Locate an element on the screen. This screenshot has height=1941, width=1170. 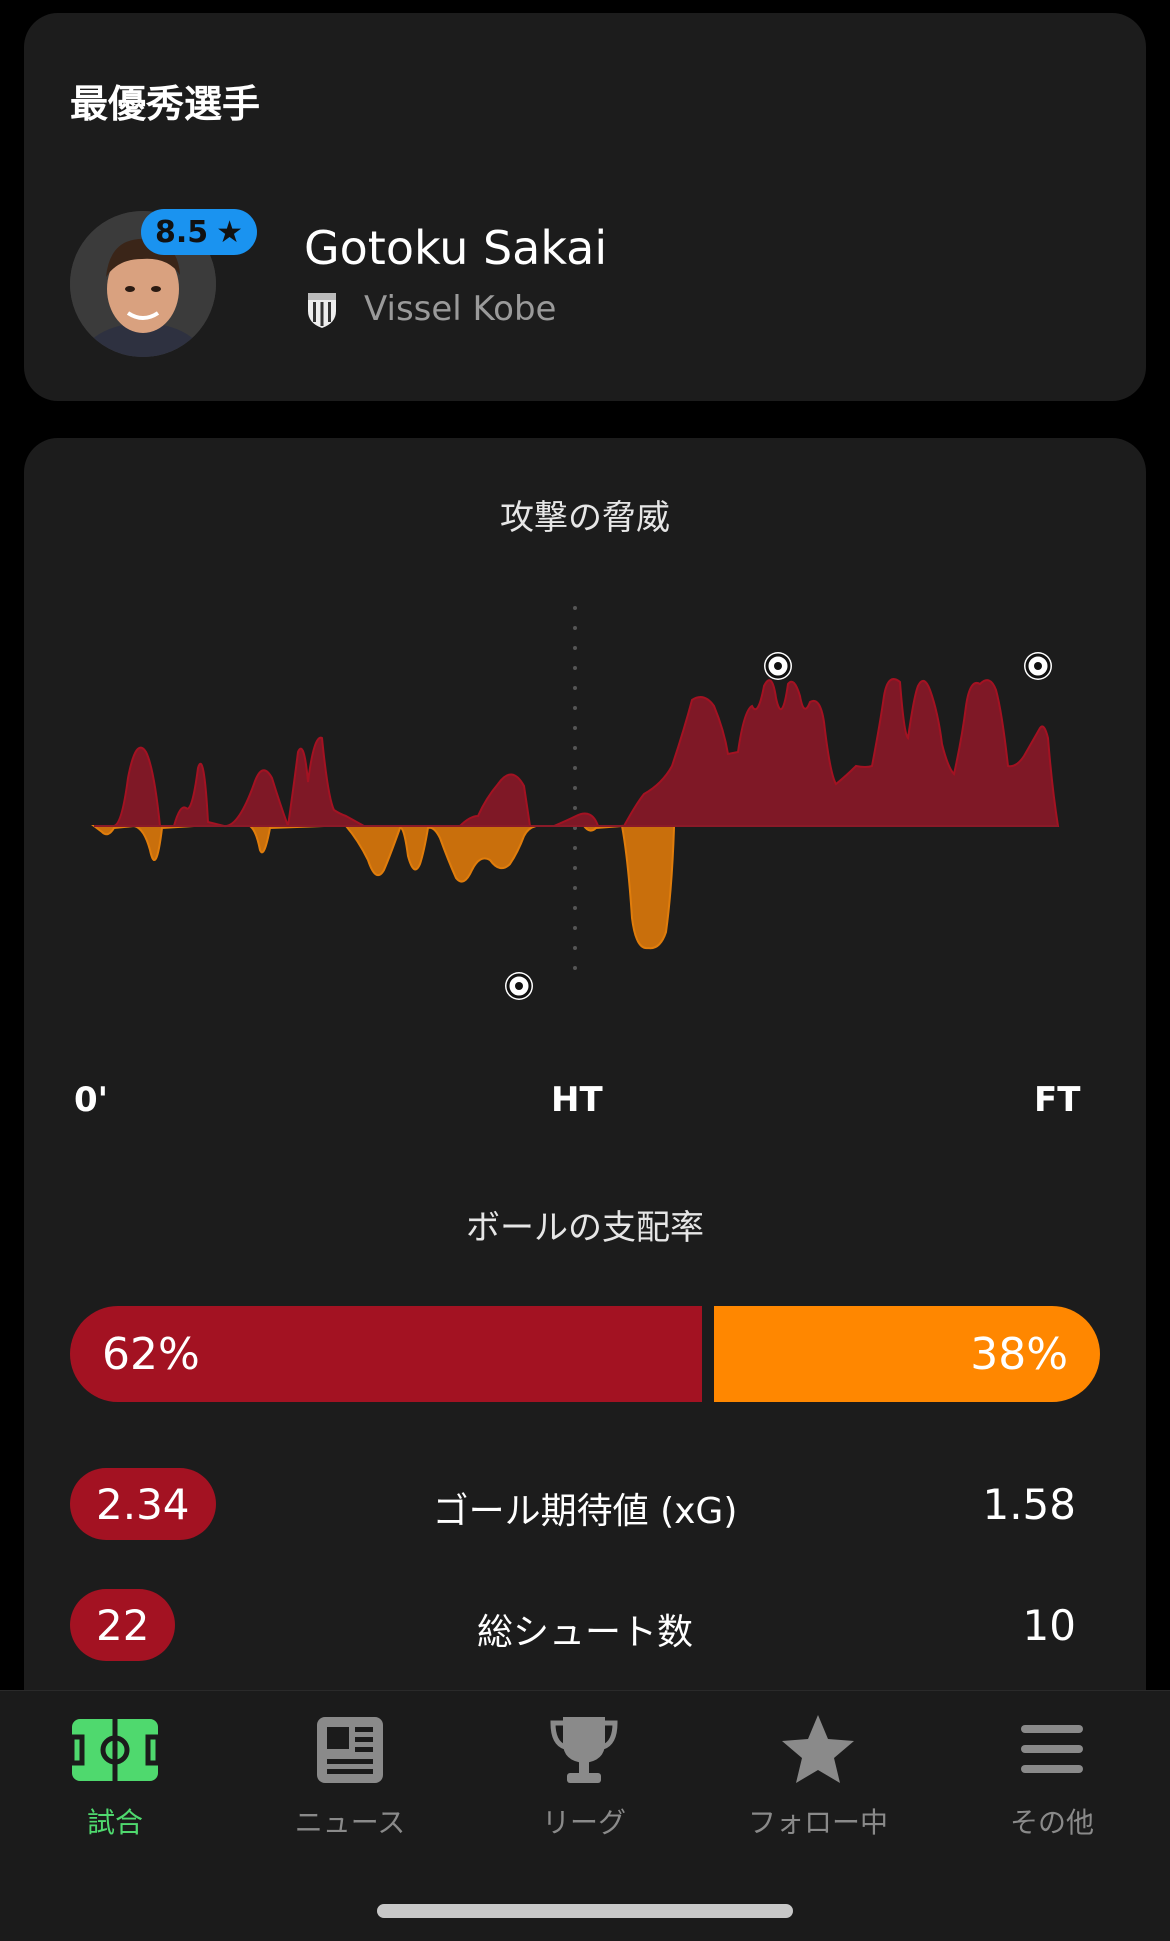
stat-away-value: 1.58 is located at coordinates (1029, 1504).